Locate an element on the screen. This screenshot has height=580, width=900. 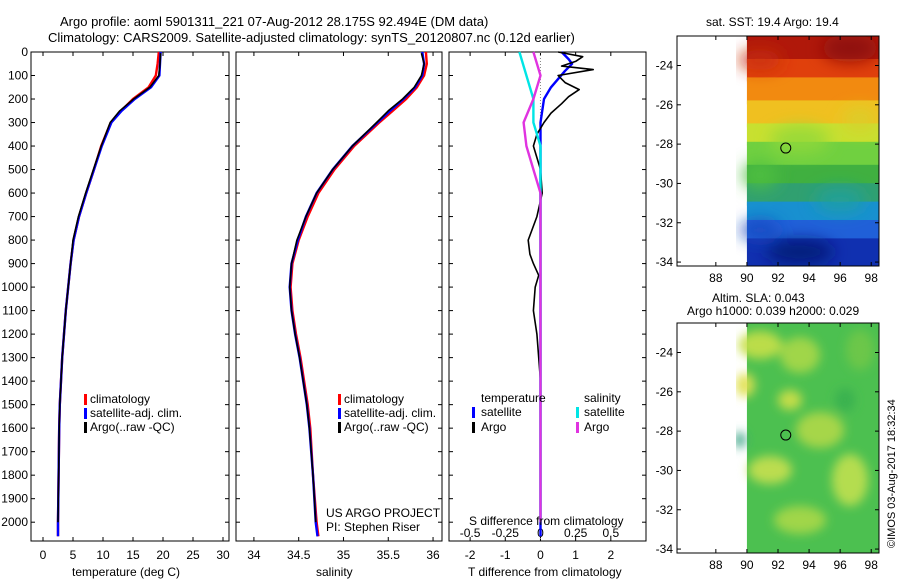
x-tick-label: 2 is located at coordinates (610, 555).